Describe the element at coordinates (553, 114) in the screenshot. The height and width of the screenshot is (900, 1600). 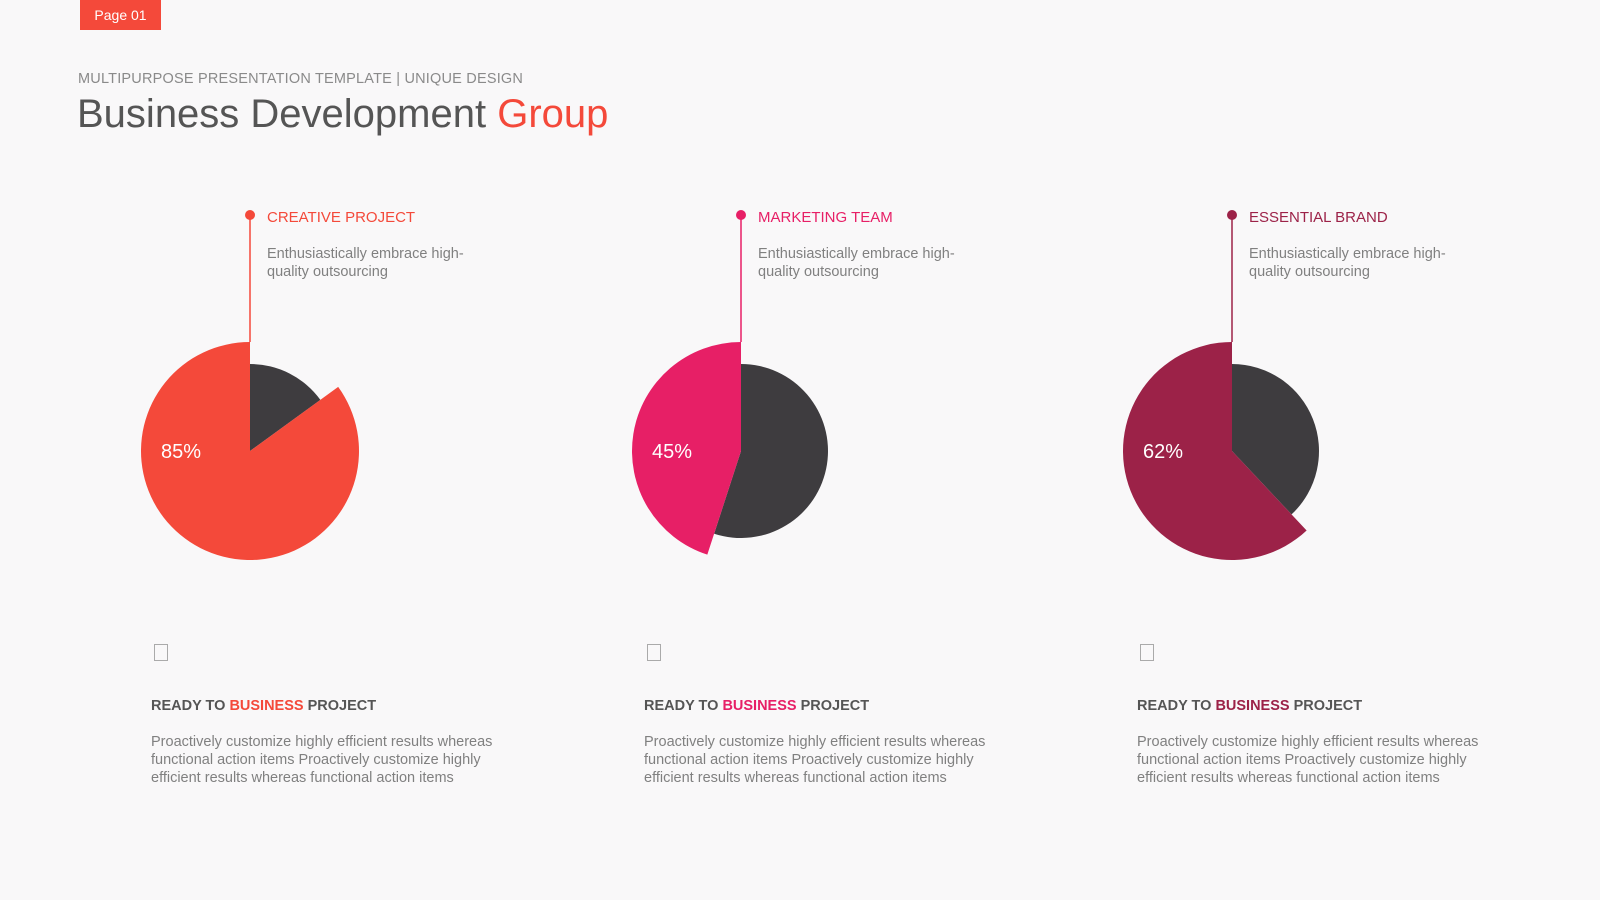
I see `title-highlight: Group` at that location.